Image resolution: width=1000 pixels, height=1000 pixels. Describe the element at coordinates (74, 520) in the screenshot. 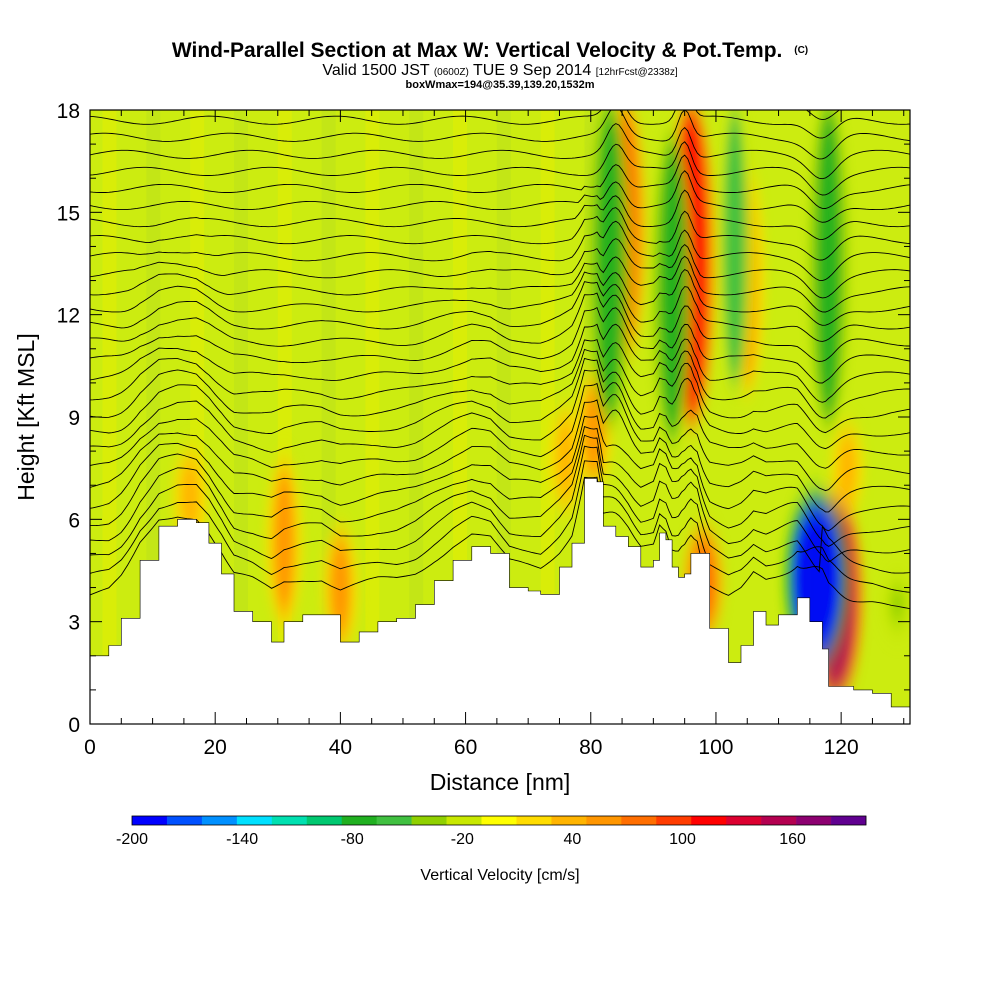

I see `y-tick-label: 6` at that location.